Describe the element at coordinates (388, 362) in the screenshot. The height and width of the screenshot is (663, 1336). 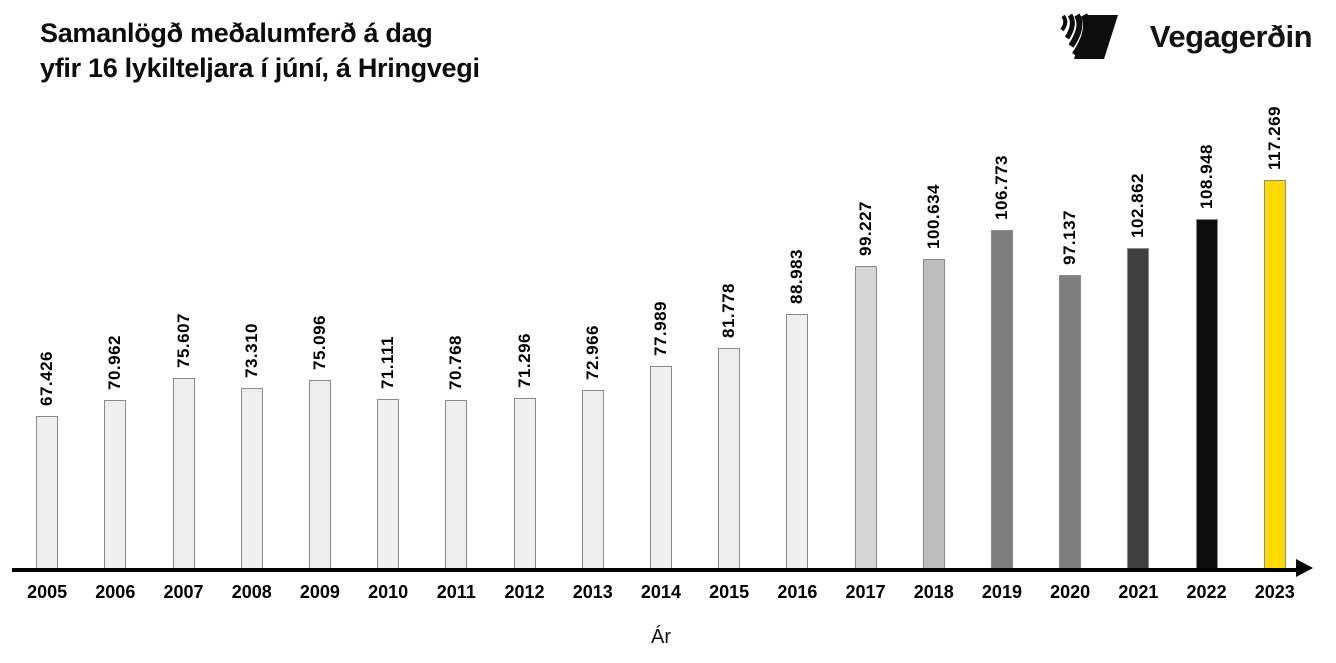
I see `bar-value-label: 71.111` at that location.